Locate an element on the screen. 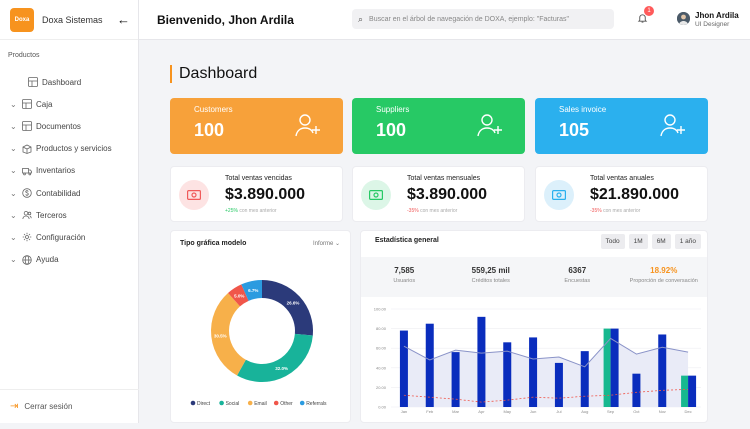 This screenshot has height=429, width=750. donut-value-label: 26.6% is located at coordinates (293, 303).